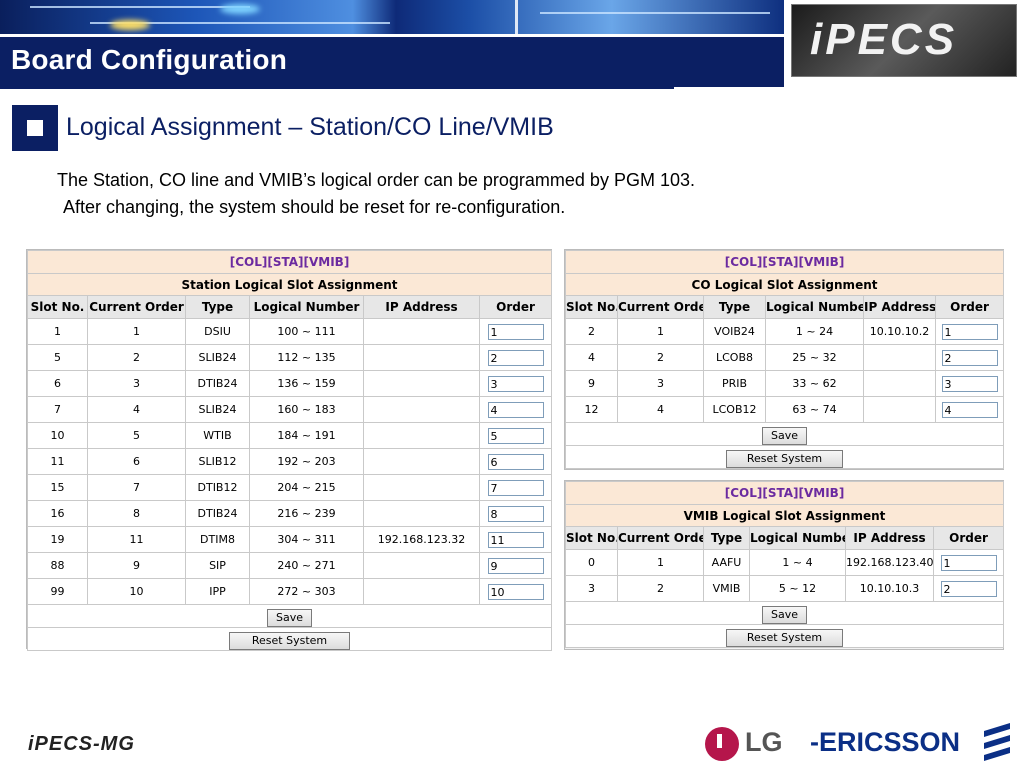  Describe the element at coordinates (515, 487) in the screenshot. I see `order-input: 7` at that location.